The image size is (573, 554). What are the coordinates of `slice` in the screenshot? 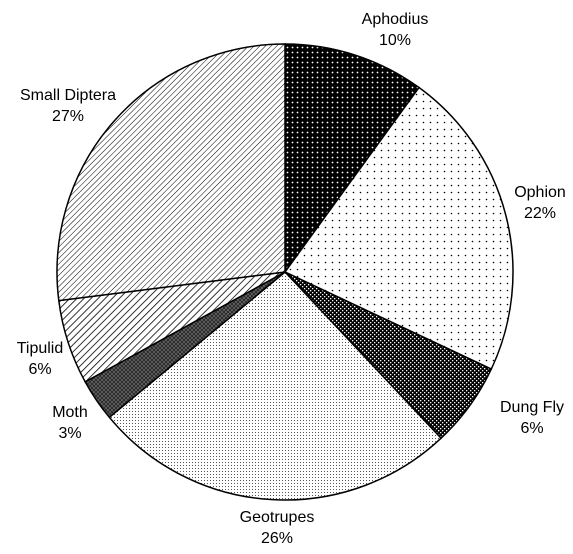 It's located at (352, 159).